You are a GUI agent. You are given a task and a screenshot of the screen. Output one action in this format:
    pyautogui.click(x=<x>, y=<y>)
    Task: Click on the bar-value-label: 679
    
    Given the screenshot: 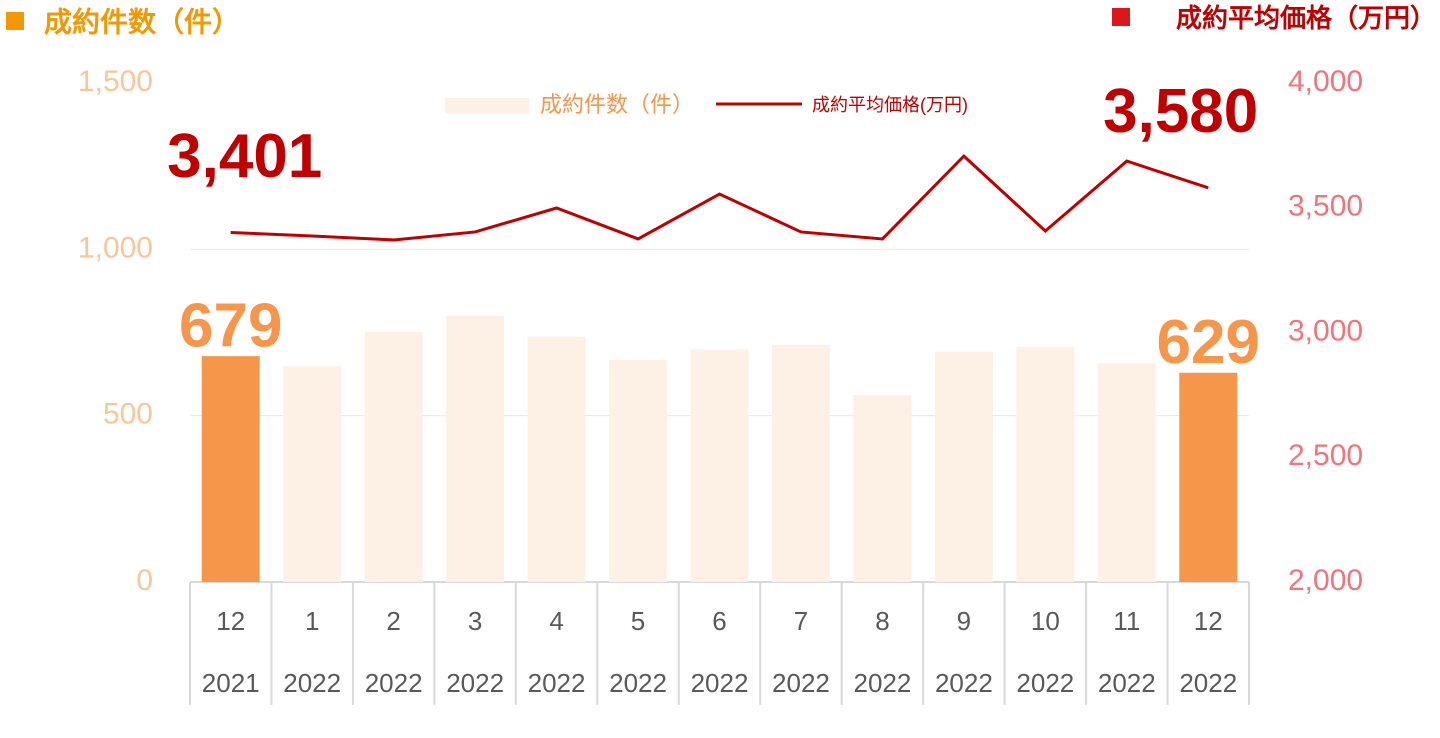 What is the action you would take?
    pyautogui.click(x=230, y=325)
    